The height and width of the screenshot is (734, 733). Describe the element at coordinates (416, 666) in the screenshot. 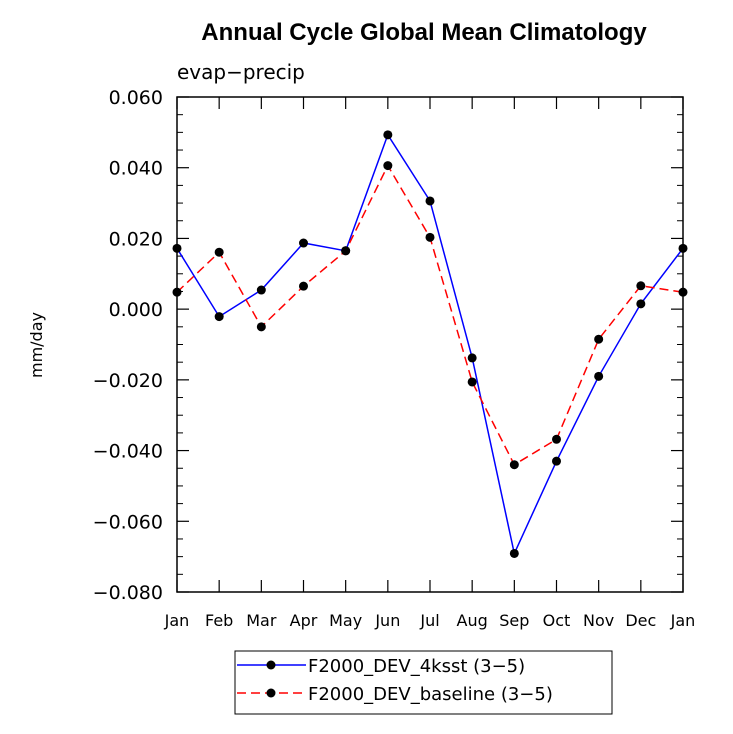

I see `legend-label: F2000_DEV_4ksst (3−5)` at that location.